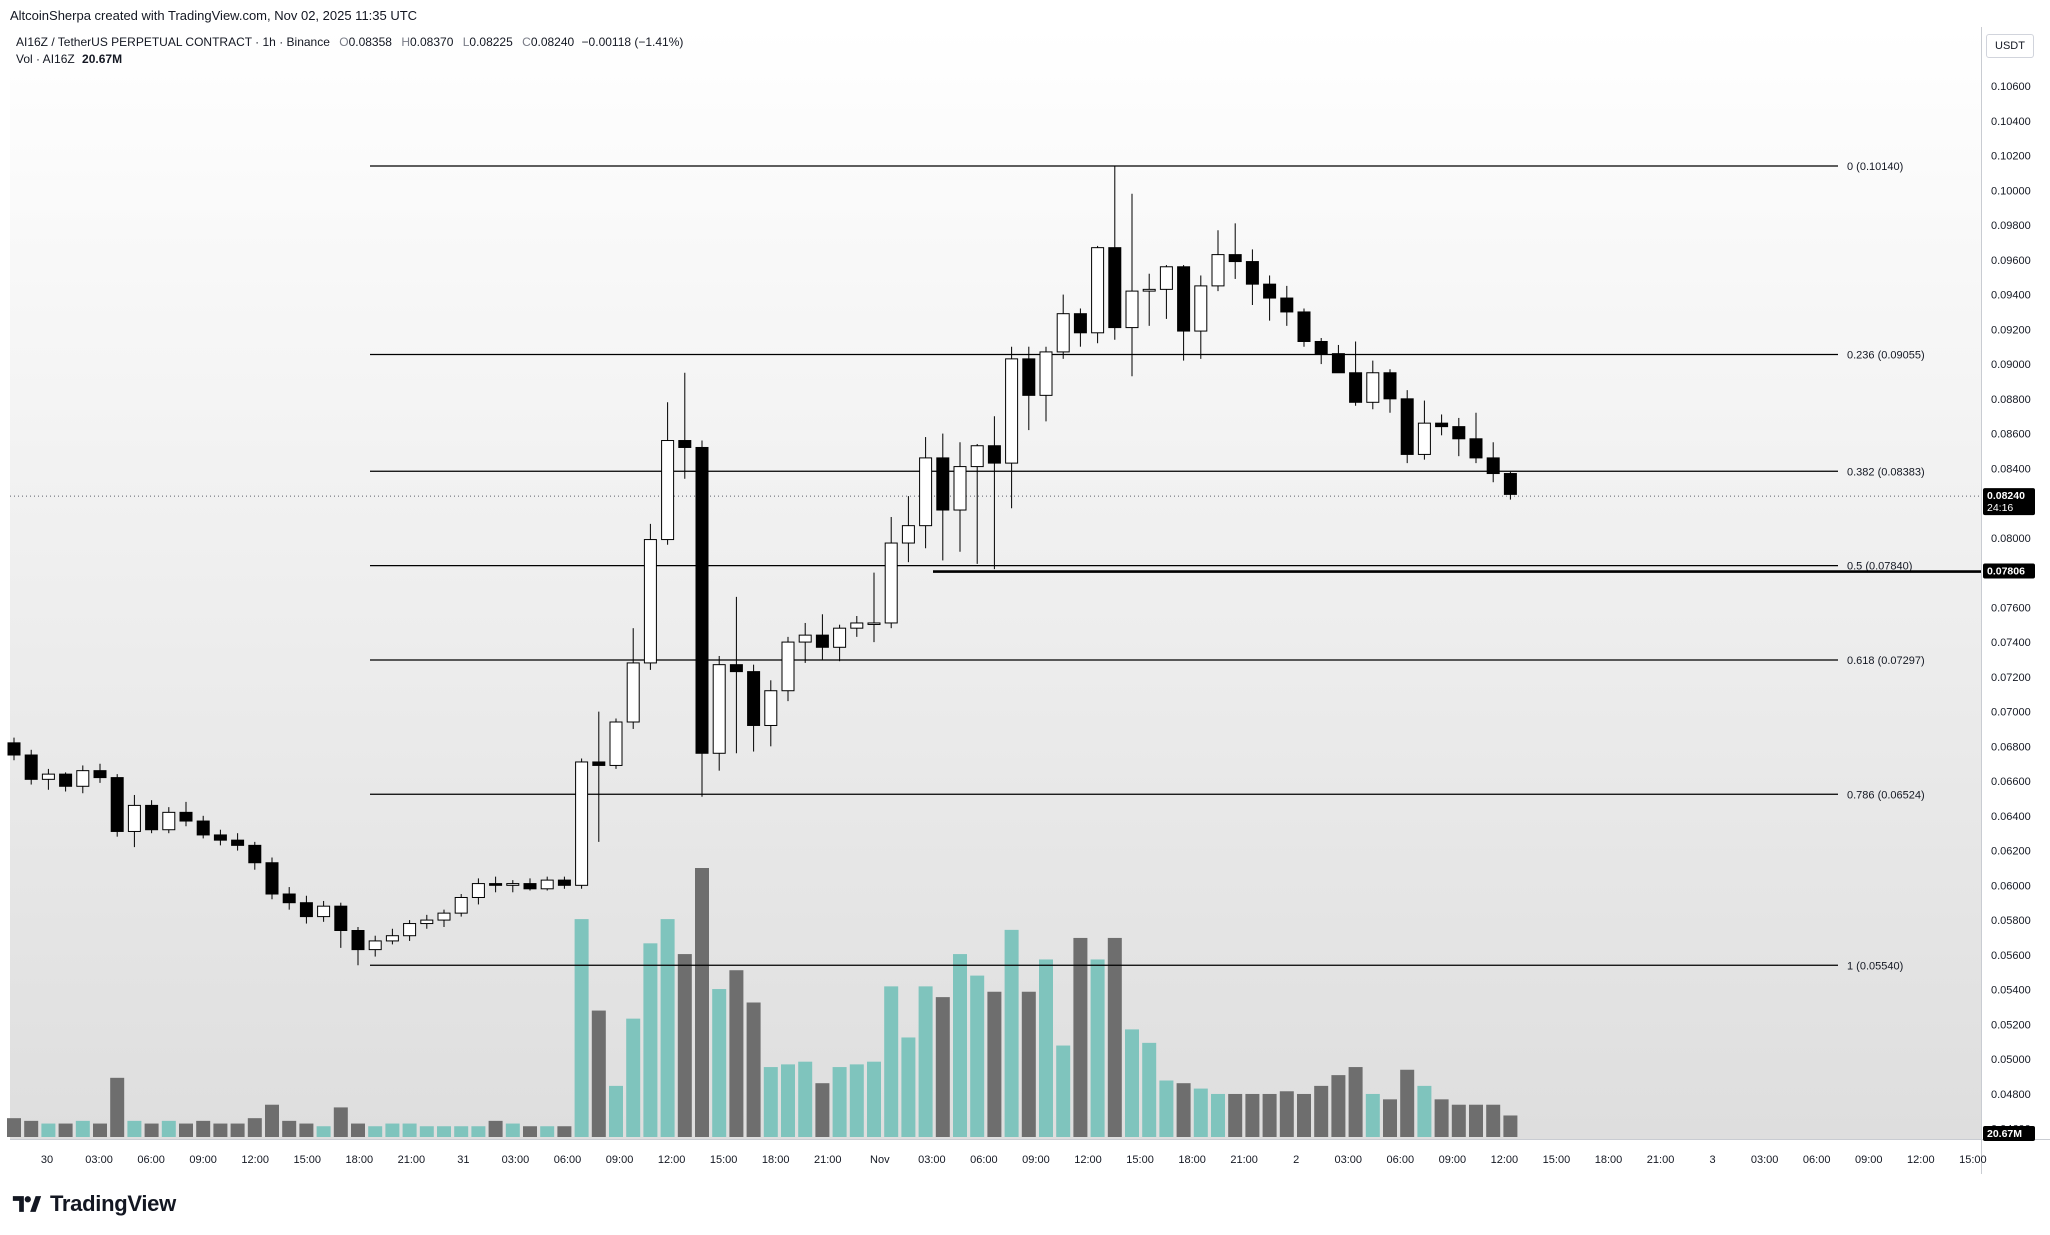 Image resolution: width=2050 pixels, height=1235 pixels. What do you see at coordinates (995, 1156) in the screenshot?
I see `time-axis` at bounding box center [995, 1156].